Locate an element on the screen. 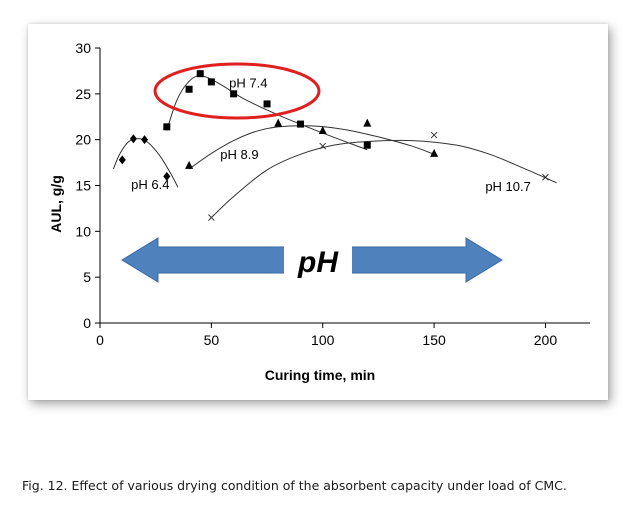 Image resolution: width=640 pixels, height=520 pixels. x-tick-label: 200 is located at coordinates (546, 340).